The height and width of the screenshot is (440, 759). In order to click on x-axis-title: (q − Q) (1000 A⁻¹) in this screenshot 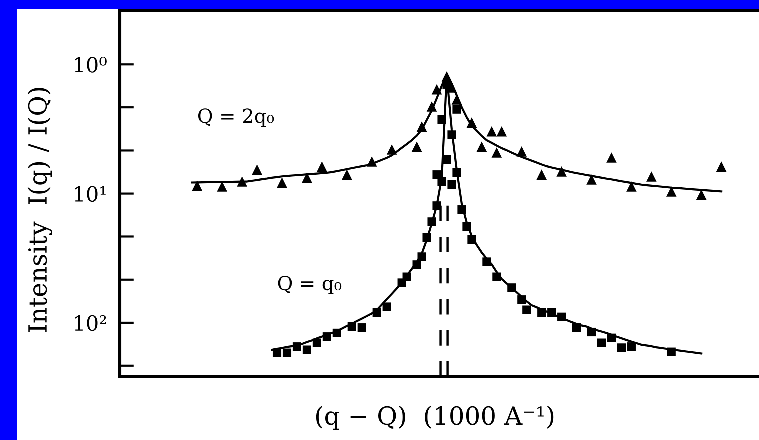, I will do `click(435, 418)`.